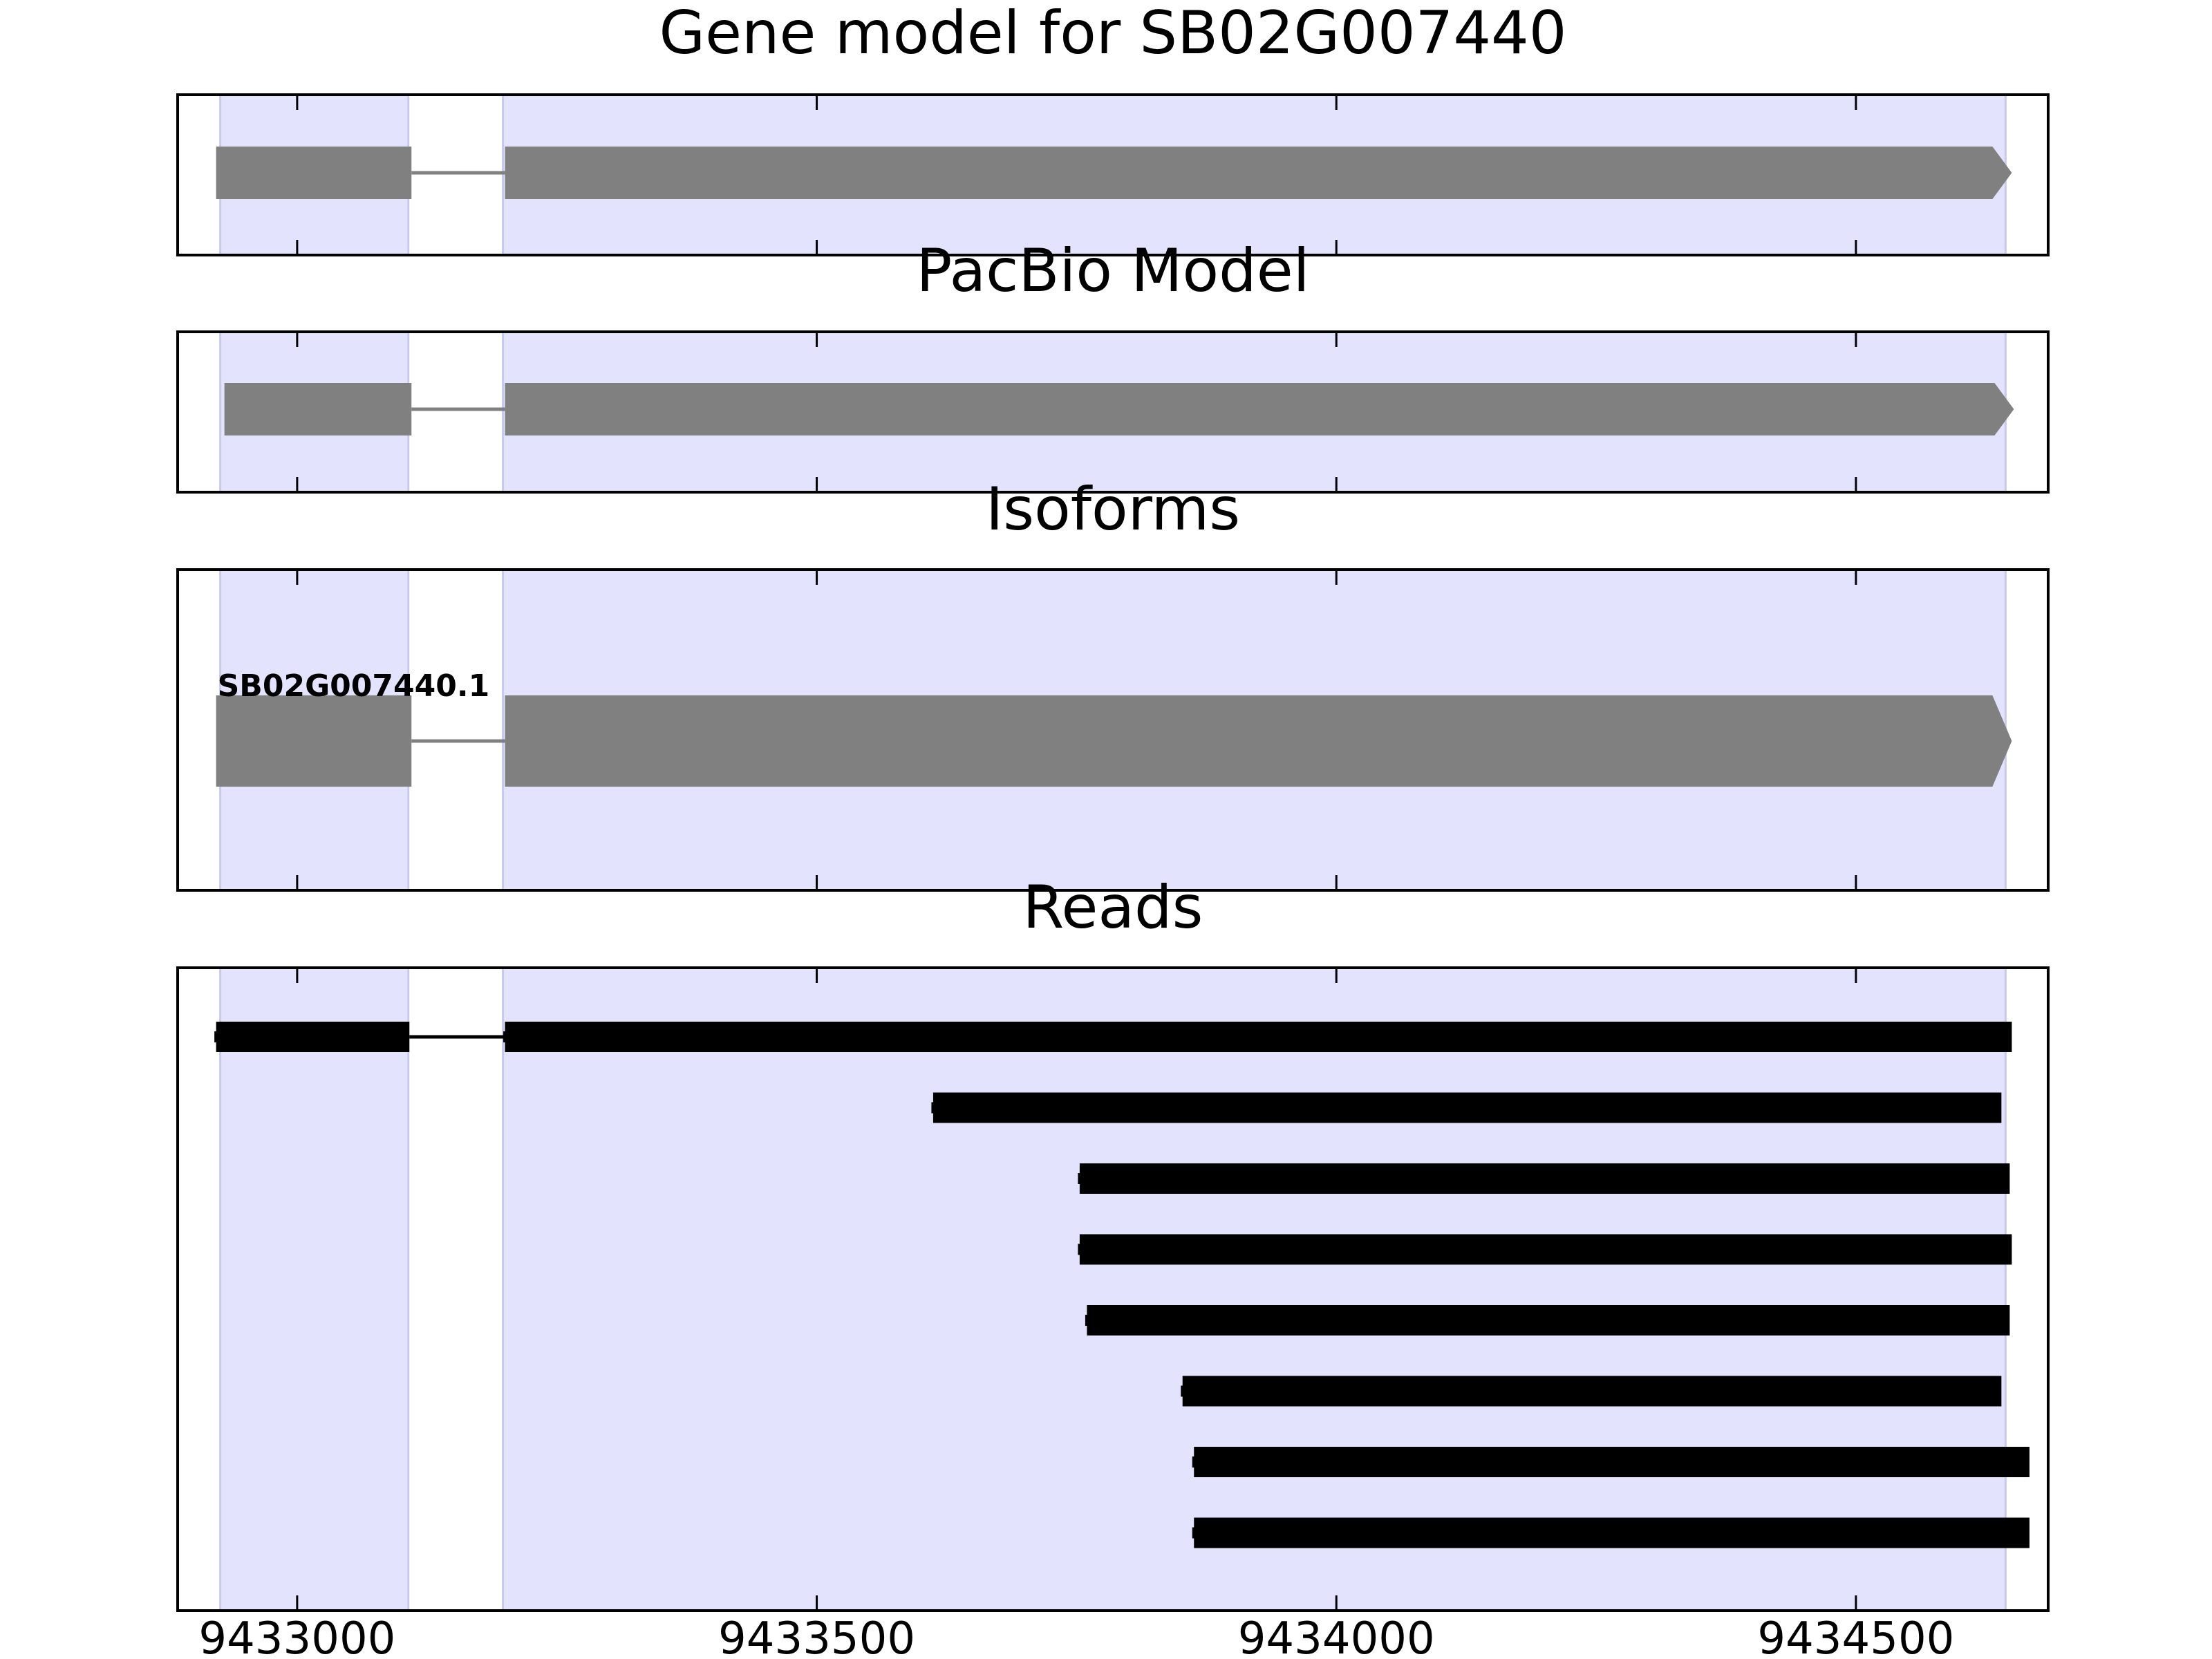 The image size is (2212, 1659). Describe the element at coordinates (1113, 34) in the screenshot. I see `panel-title: Gene model for SB02G007440` at that location.